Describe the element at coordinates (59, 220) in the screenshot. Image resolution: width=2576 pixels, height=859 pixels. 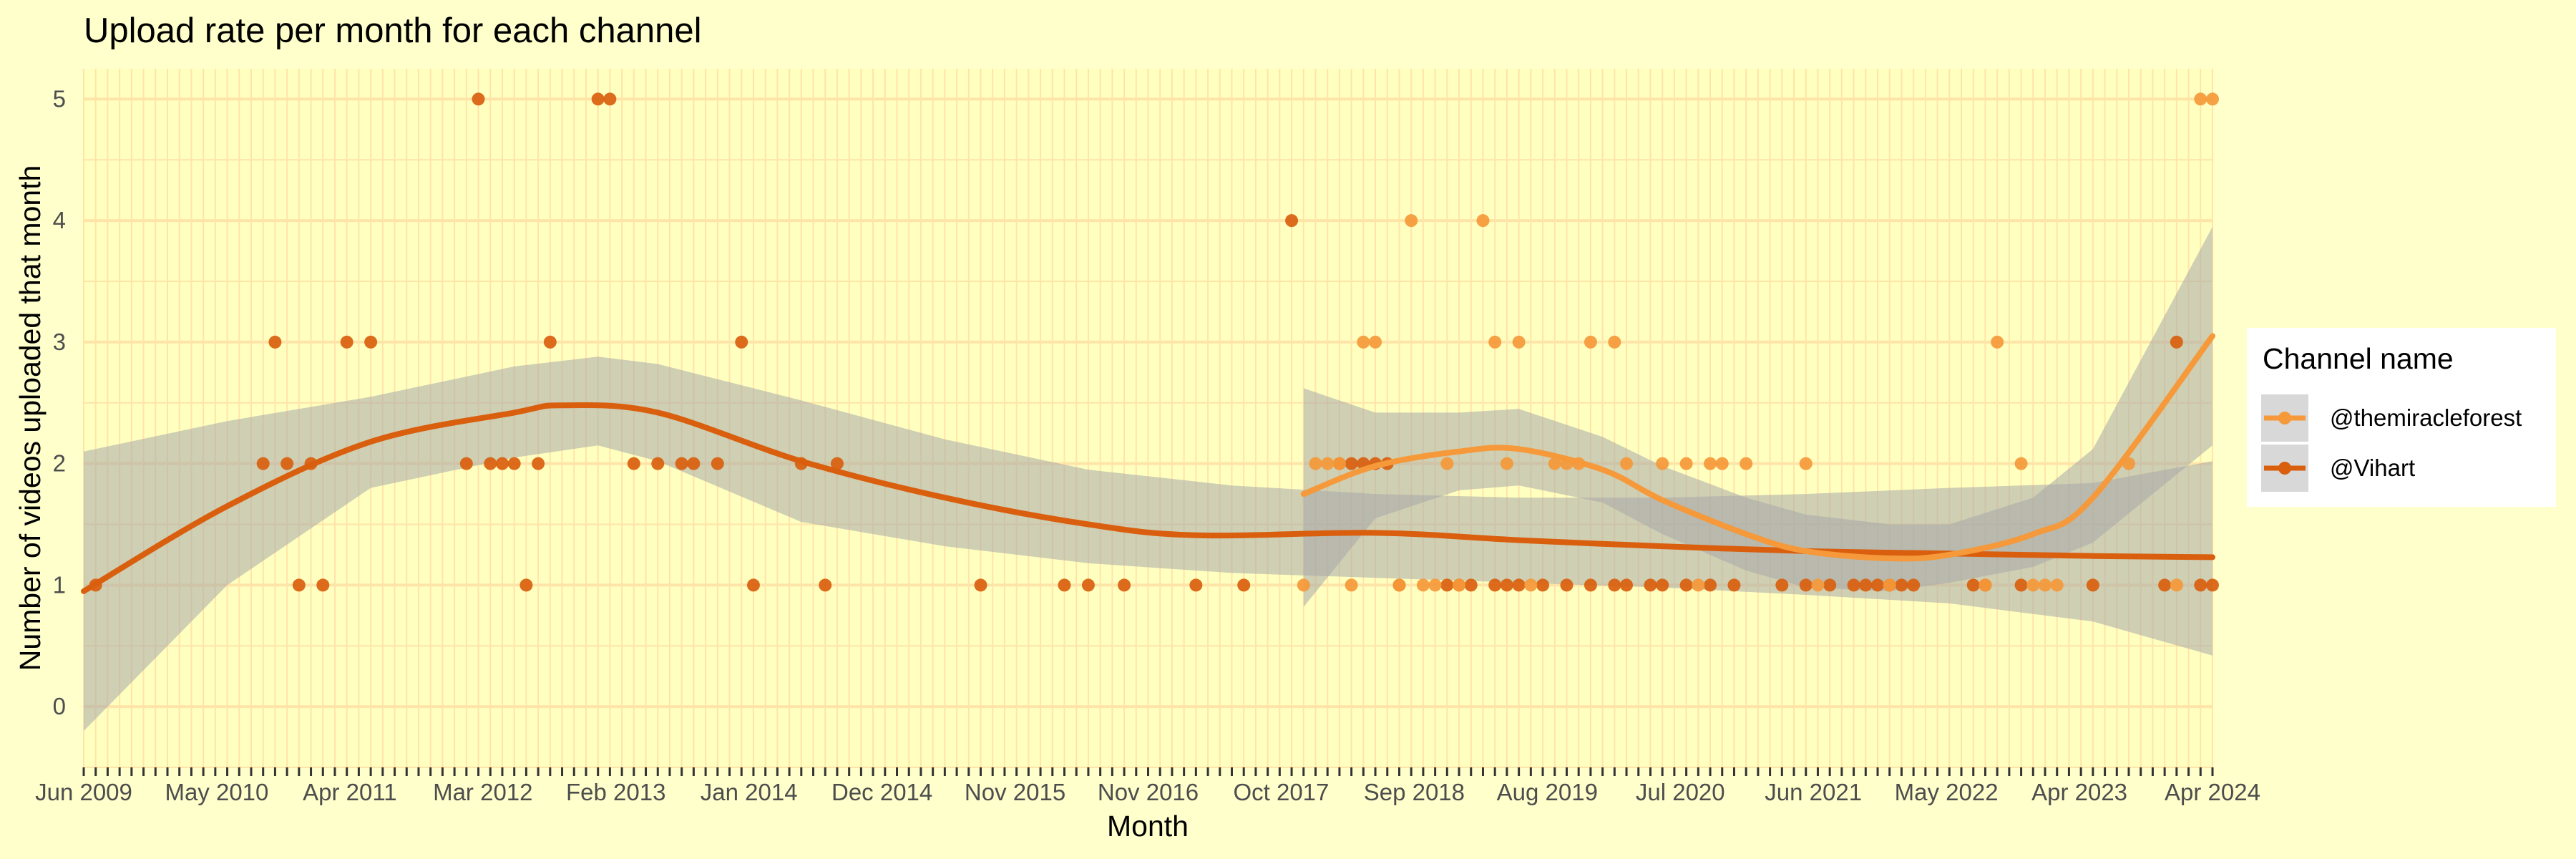
I see `y-tick-label: 4` at that location.